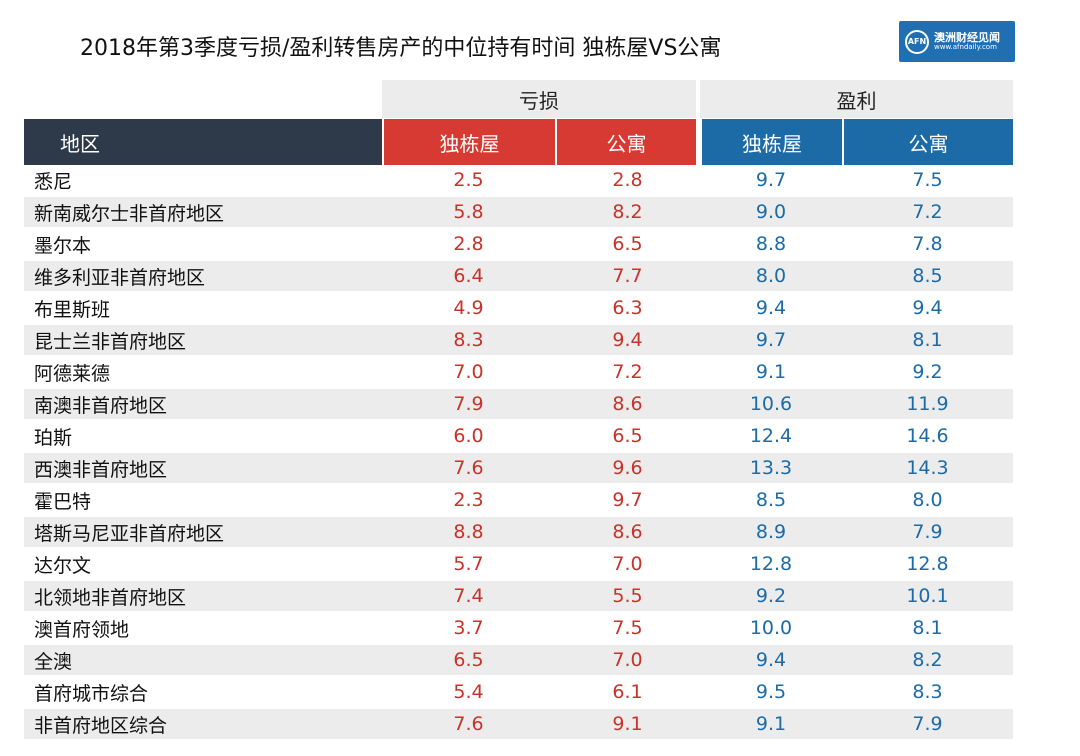  Describe the element at coordinates (203, 245) in the screenshot. I see `region-cell: 墨尔本` at that location.